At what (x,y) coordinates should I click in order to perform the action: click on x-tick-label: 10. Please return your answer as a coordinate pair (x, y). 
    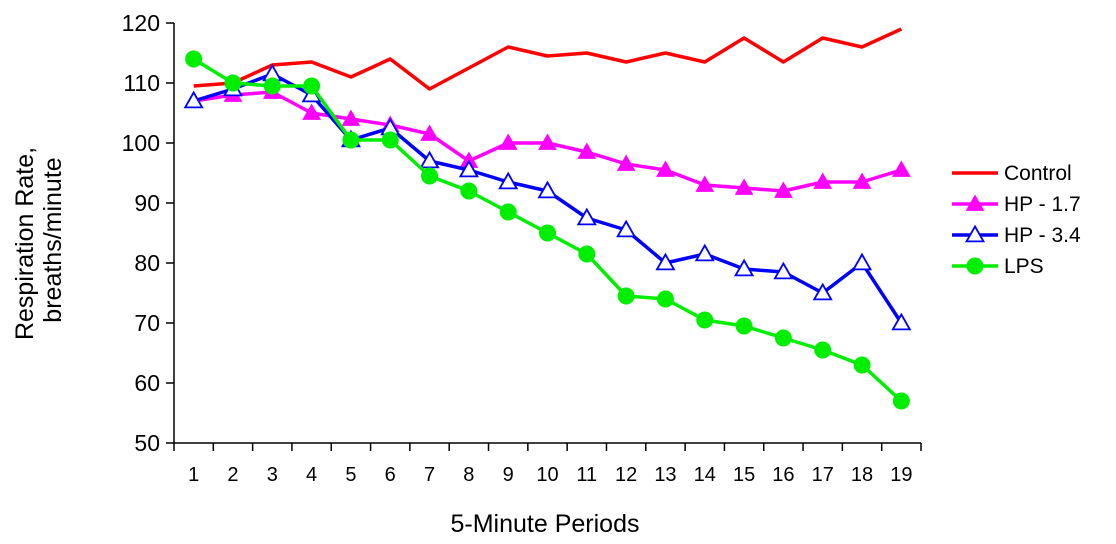
    Looking at the image, I should click on (547, 475).